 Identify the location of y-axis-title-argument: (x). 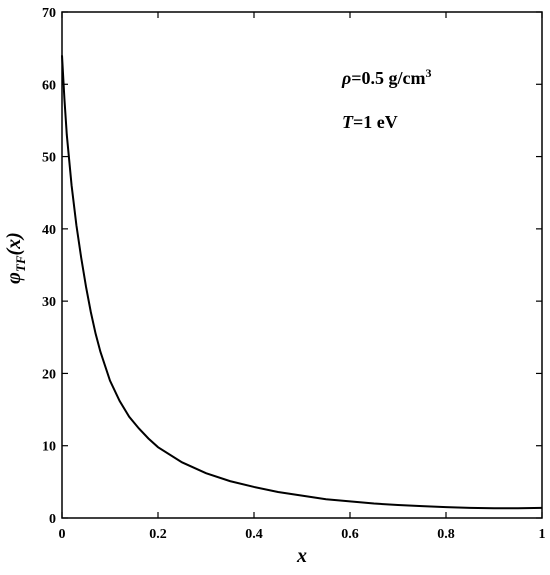
(14, 243).